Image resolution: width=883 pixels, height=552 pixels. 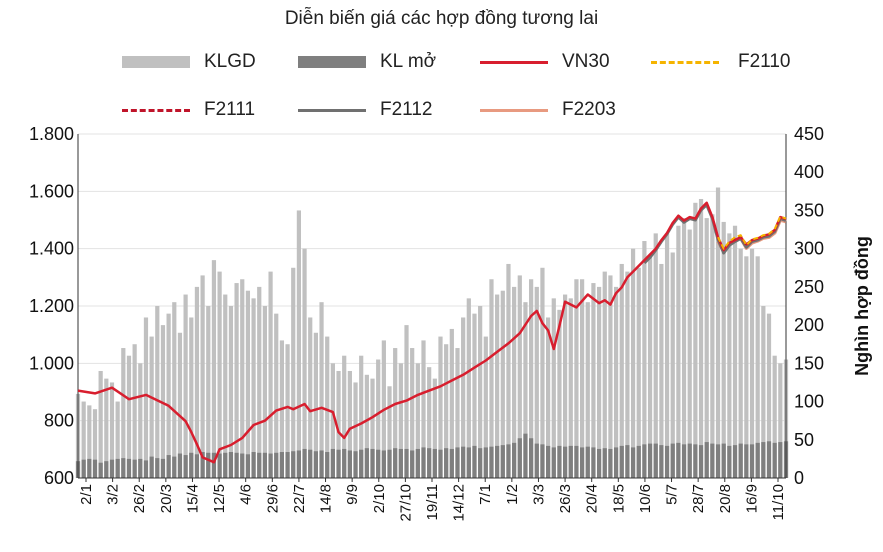 I want to click on x-tick-label: 2/1, so click(x=86, y=494).